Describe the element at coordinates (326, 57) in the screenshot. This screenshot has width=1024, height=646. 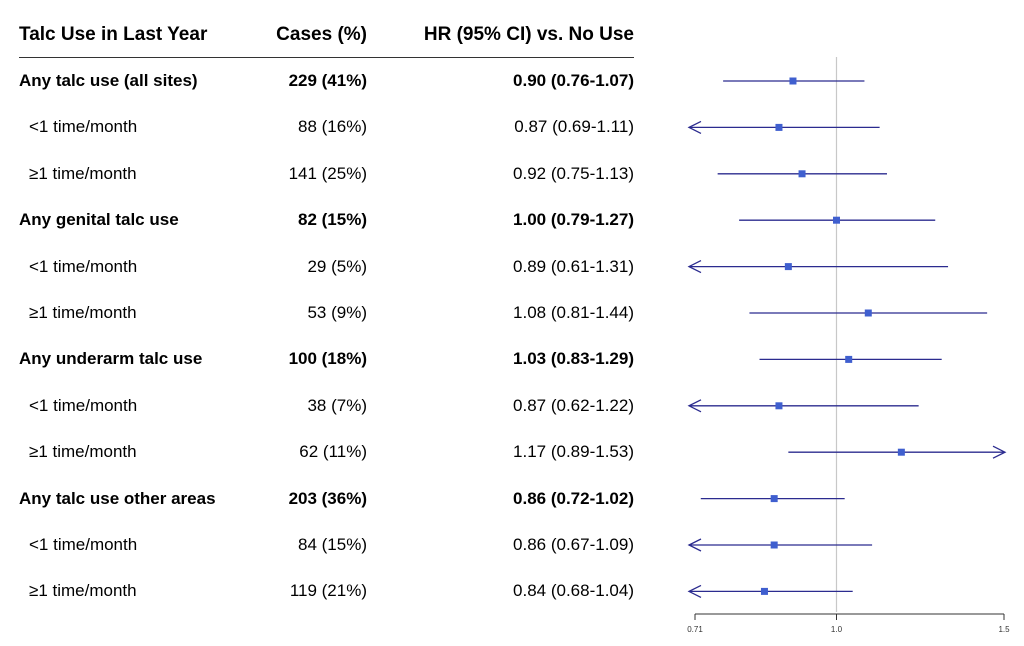
I see `header-divider` at that location.